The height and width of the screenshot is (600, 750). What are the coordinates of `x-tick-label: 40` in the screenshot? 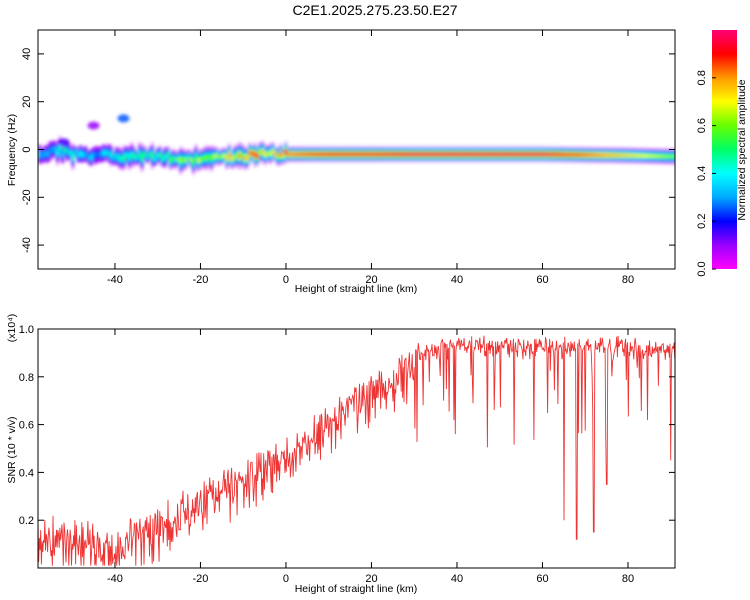 It's located at (457, 579).